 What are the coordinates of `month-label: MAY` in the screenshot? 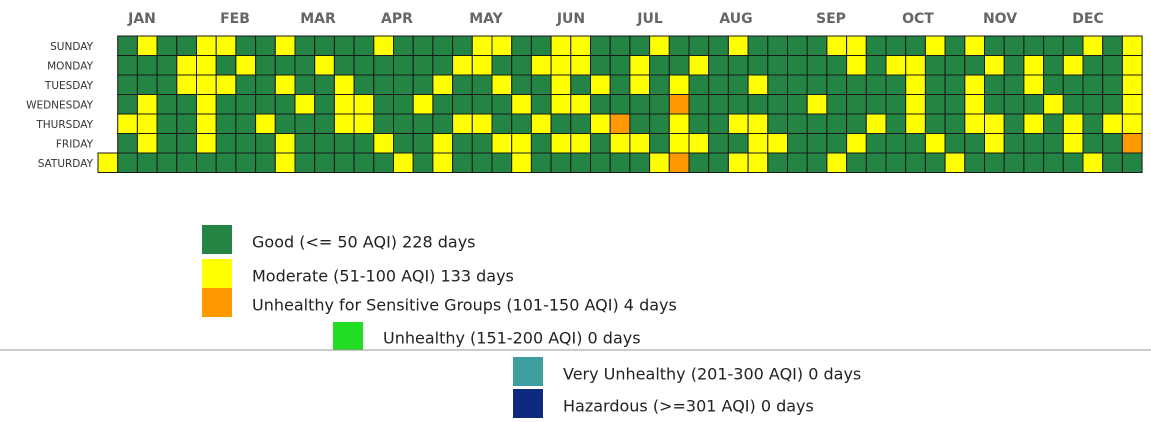 It's located at (486, 19).